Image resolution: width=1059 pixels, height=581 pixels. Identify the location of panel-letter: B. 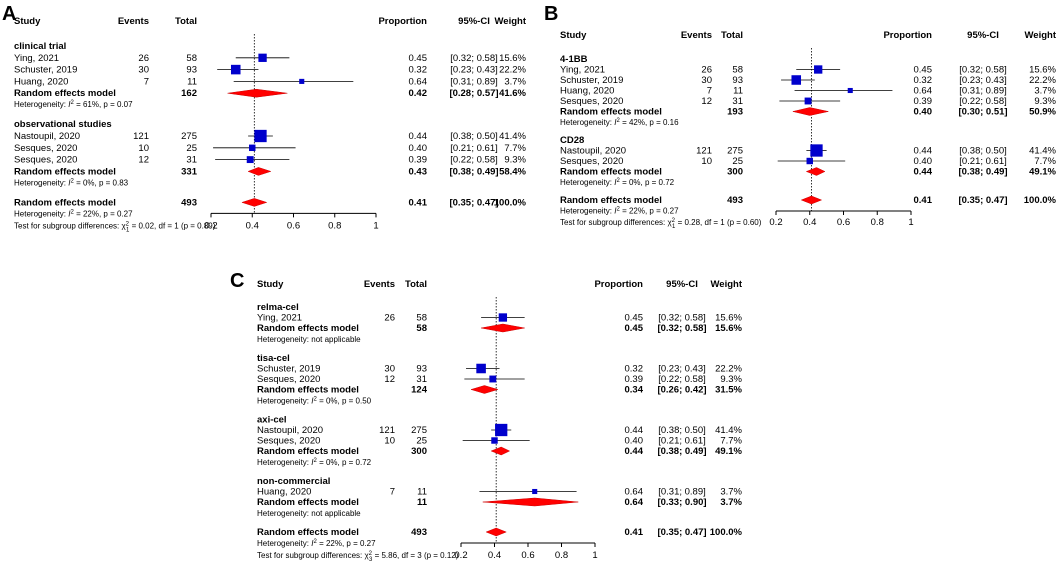
(551, 14).